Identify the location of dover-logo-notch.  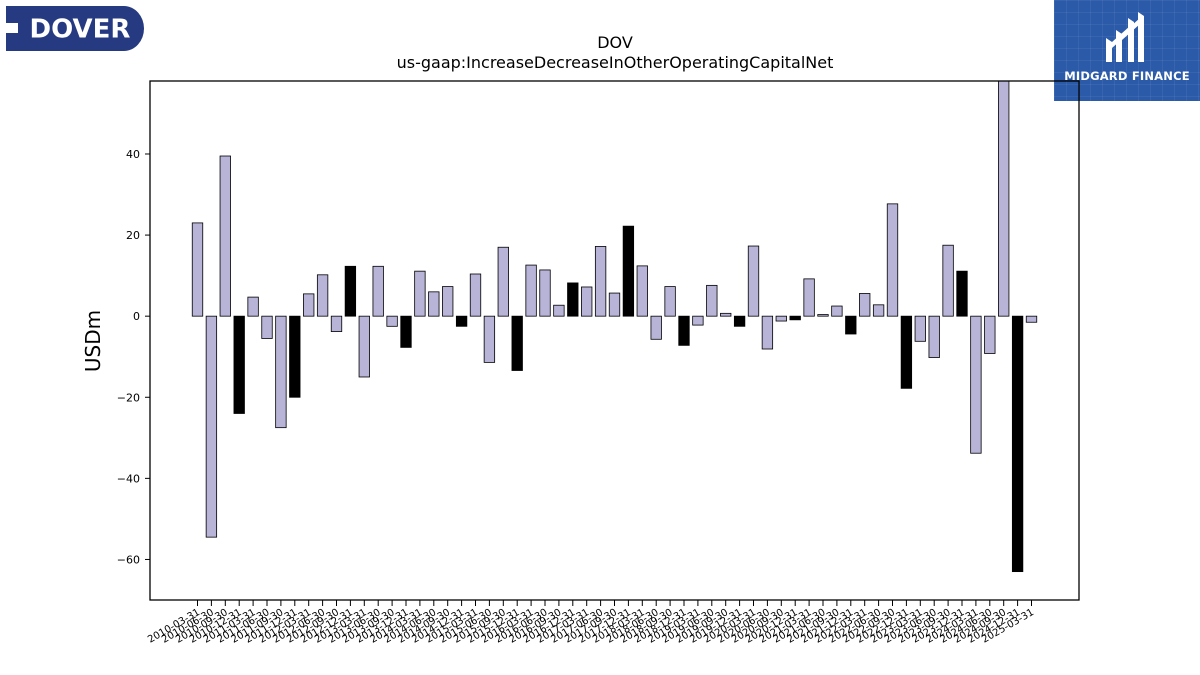
(12, 28).